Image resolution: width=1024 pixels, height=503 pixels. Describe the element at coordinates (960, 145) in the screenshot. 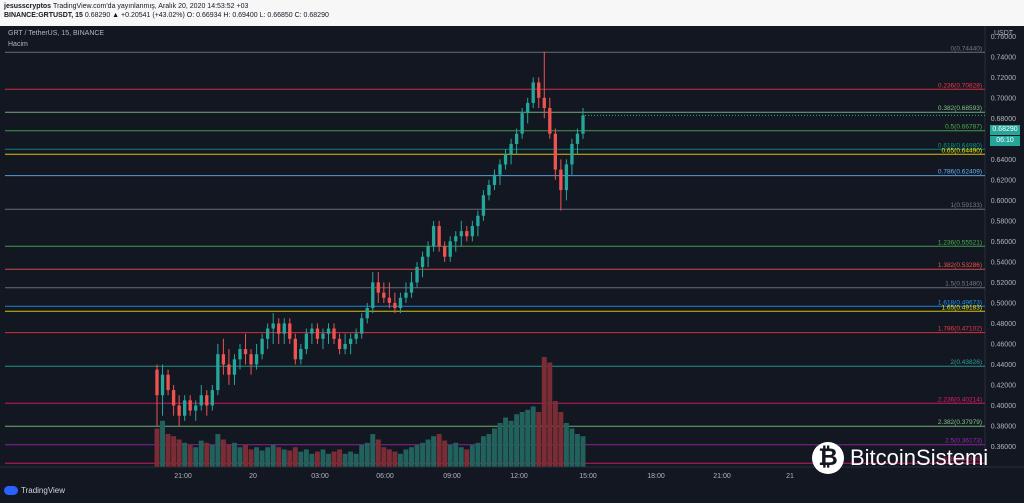

I see `fib-level-label: 0.618(0.64980)` at that location.